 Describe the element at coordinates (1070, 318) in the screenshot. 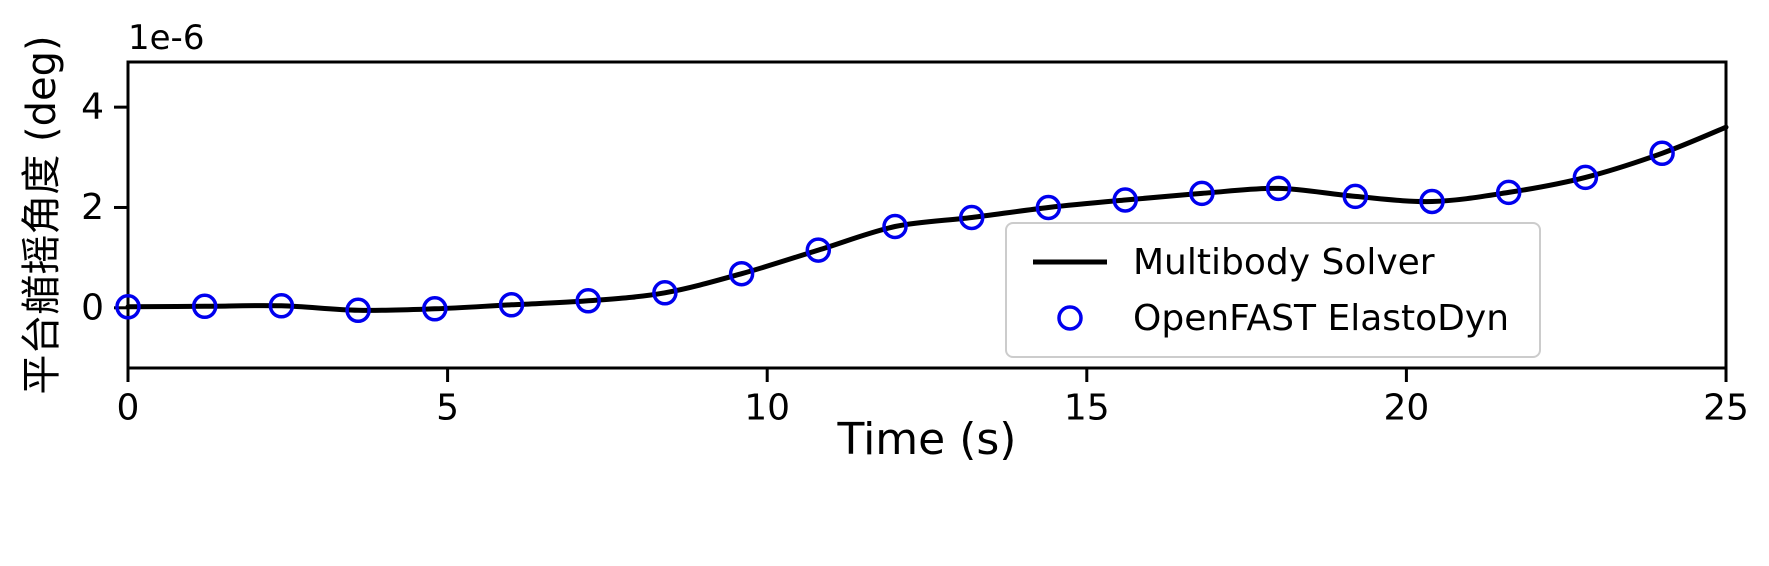

I see `legend-circle-marker-swatch` at that location.